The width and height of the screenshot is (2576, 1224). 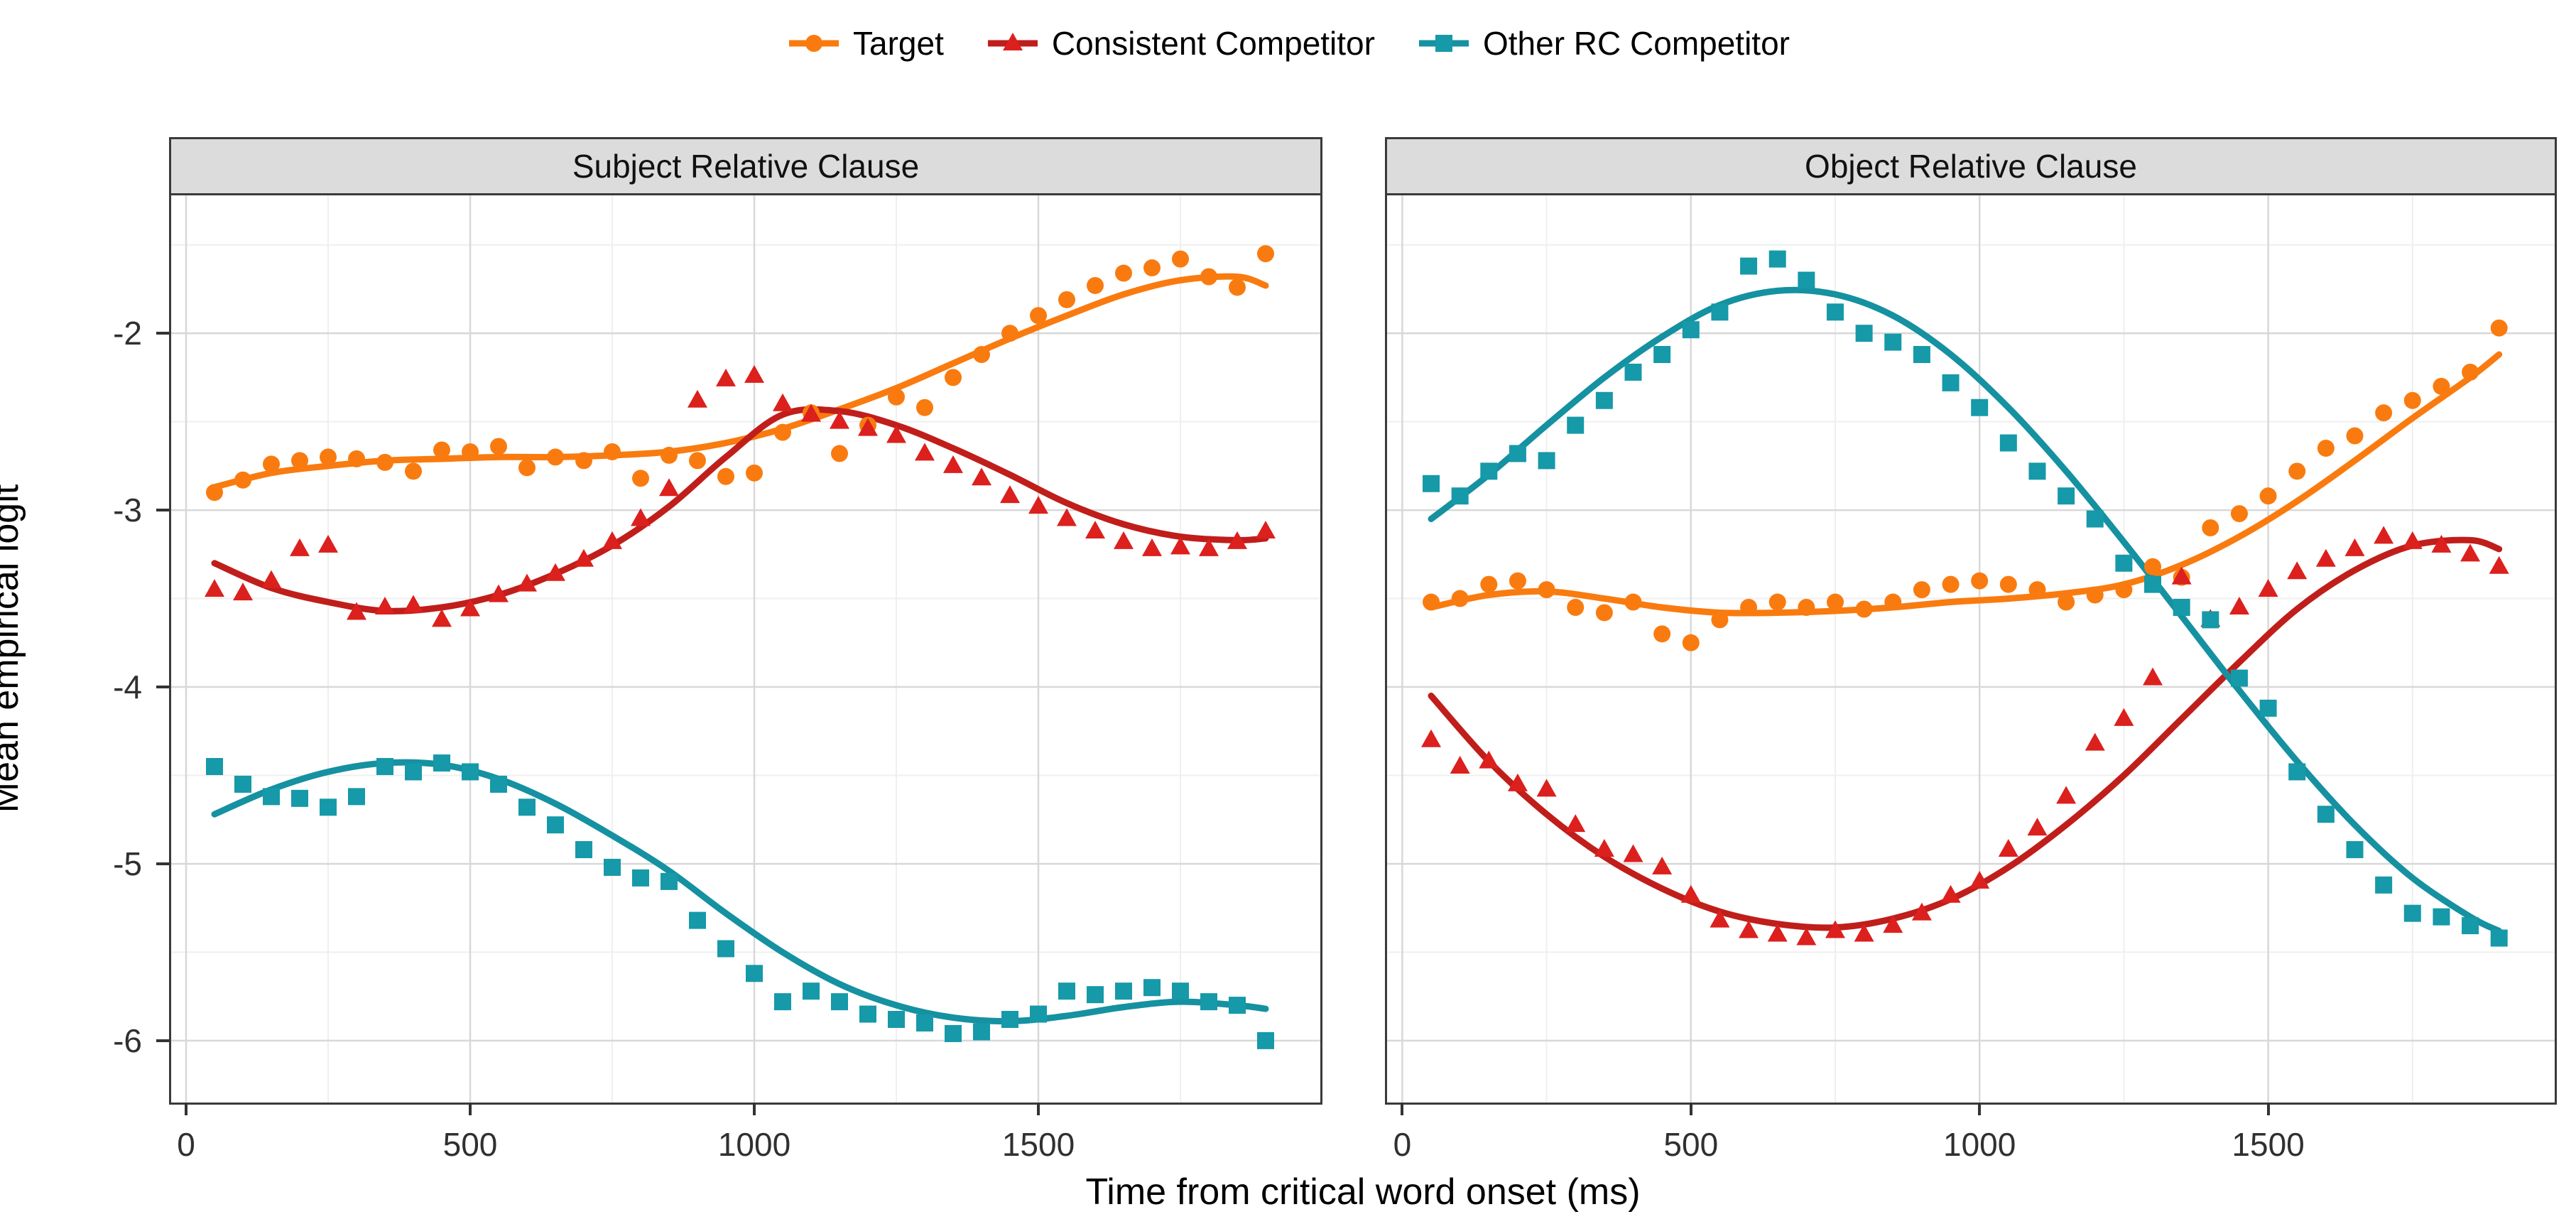 What do you see at coordinates (127, 1040) in the screenshot?
I see `y-axis-tick-label: -6` at bounding box center [127, 1040].